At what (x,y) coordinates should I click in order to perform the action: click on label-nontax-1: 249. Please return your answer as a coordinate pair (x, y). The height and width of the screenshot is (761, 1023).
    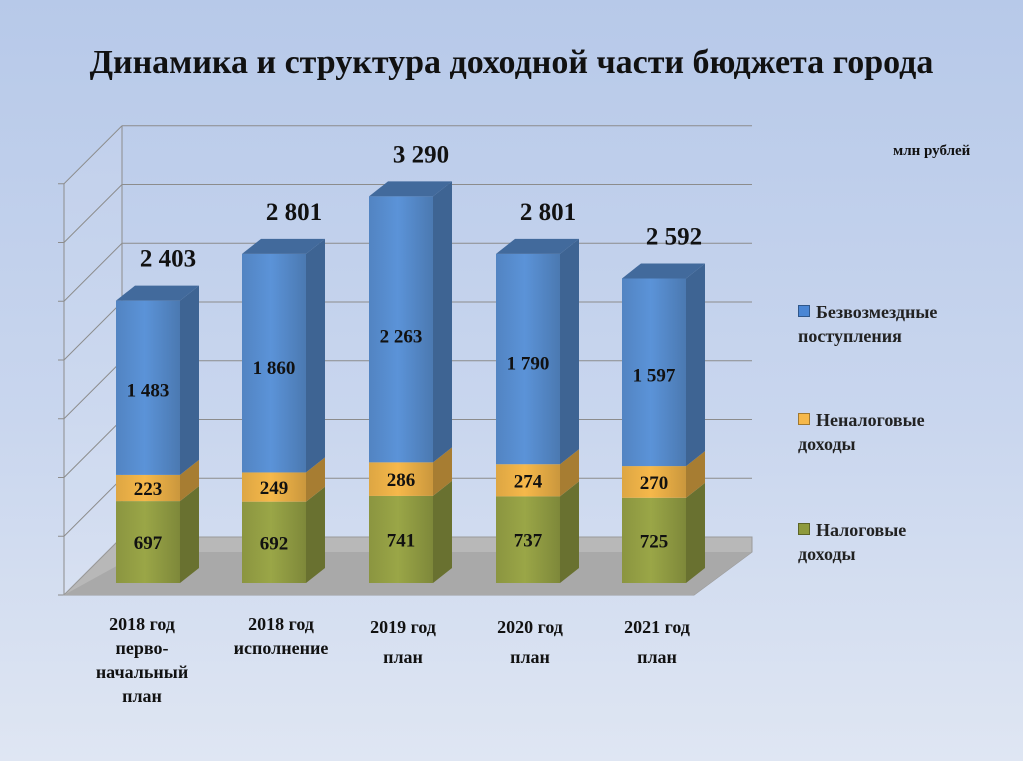
    Looking at the image, I should click on (274, 488).